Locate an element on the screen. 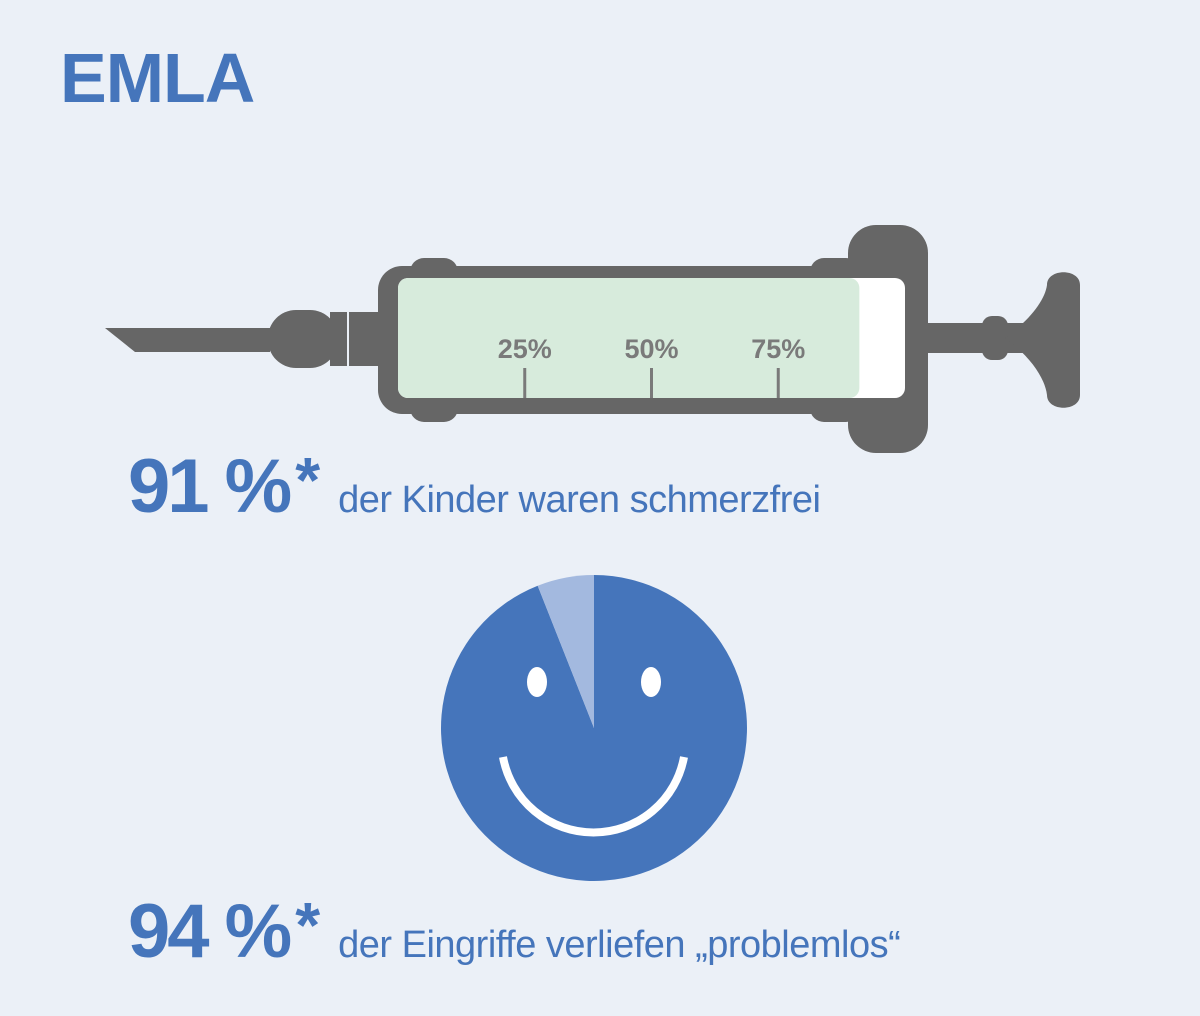 Image resolution: width=1200 pixels, height=1016 pixels. smiley-left-eye is located at coordinates (537, 682).